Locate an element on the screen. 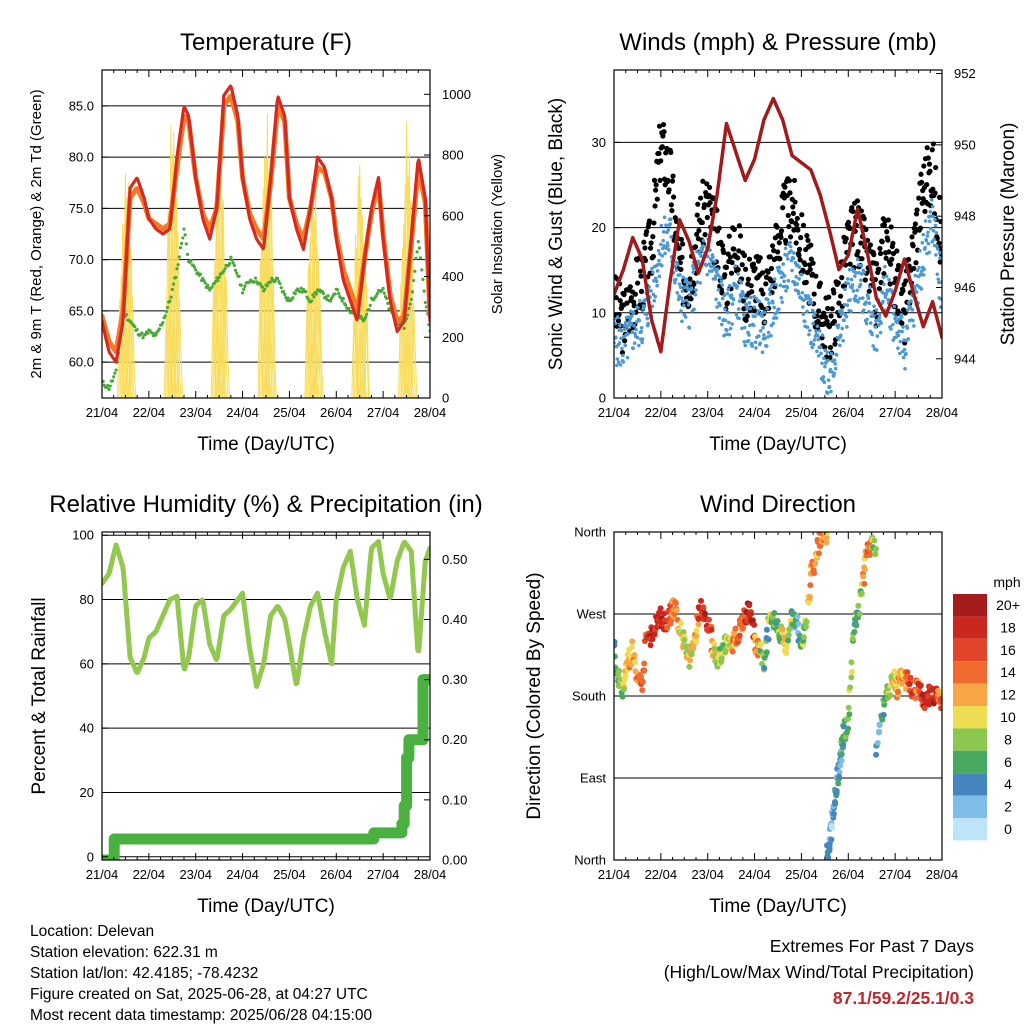 The height and width of the screenshot is (1026, 1024). x-tick-label: 24/04 is located at coordinates (242, 874).